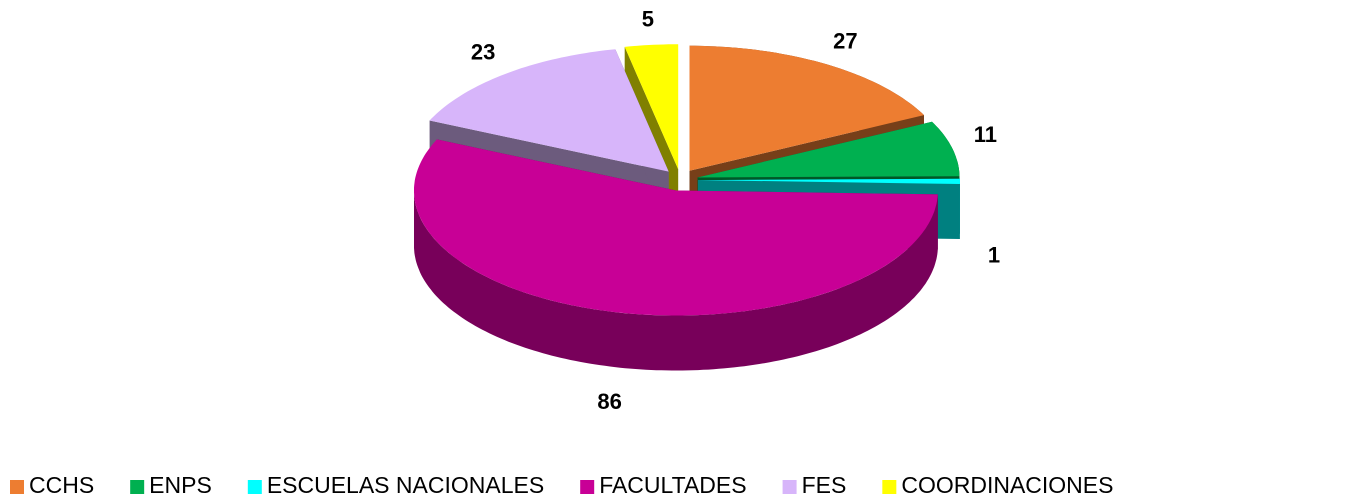  What do you see at coordinates (1007, 485) in the screenshot?
I see `legend-label: COORDINACIONES` at bounding box center [1007, 485].